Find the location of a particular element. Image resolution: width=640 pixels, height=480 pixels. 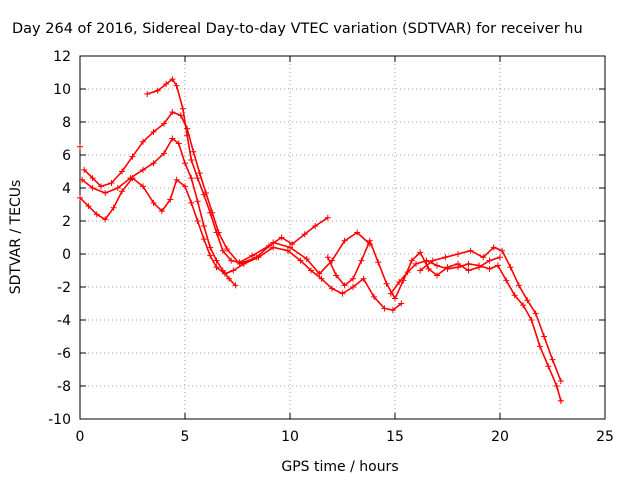

y-tick-label: 8 is located at coordinates (66, 123).